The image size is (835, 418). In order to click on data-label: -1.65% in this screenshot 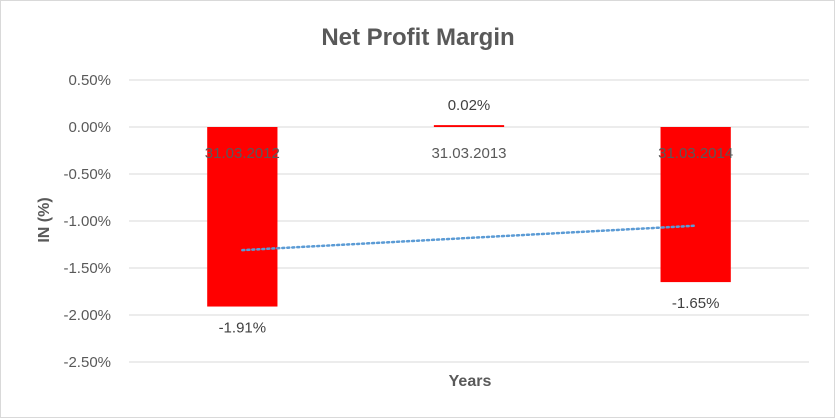, I will do `click(696, 303)`.